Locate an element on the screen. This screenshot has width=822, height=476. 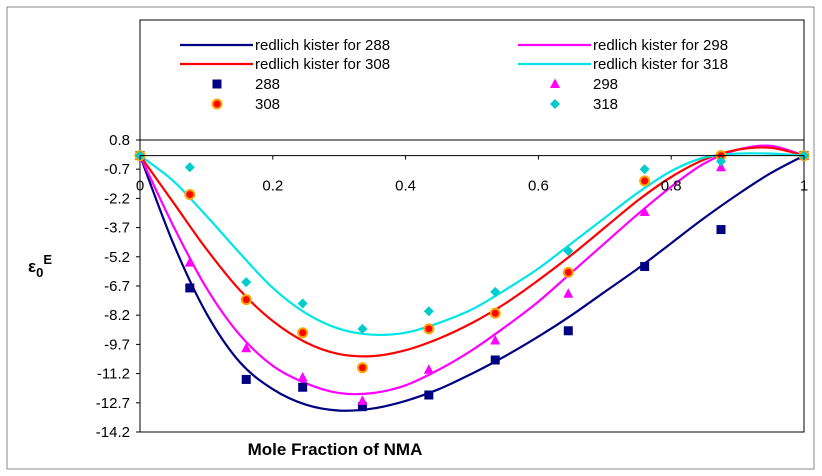
x-axis: 0 0.2 0.4 0.6 0.8 1 is located at coordinates (472, 175).